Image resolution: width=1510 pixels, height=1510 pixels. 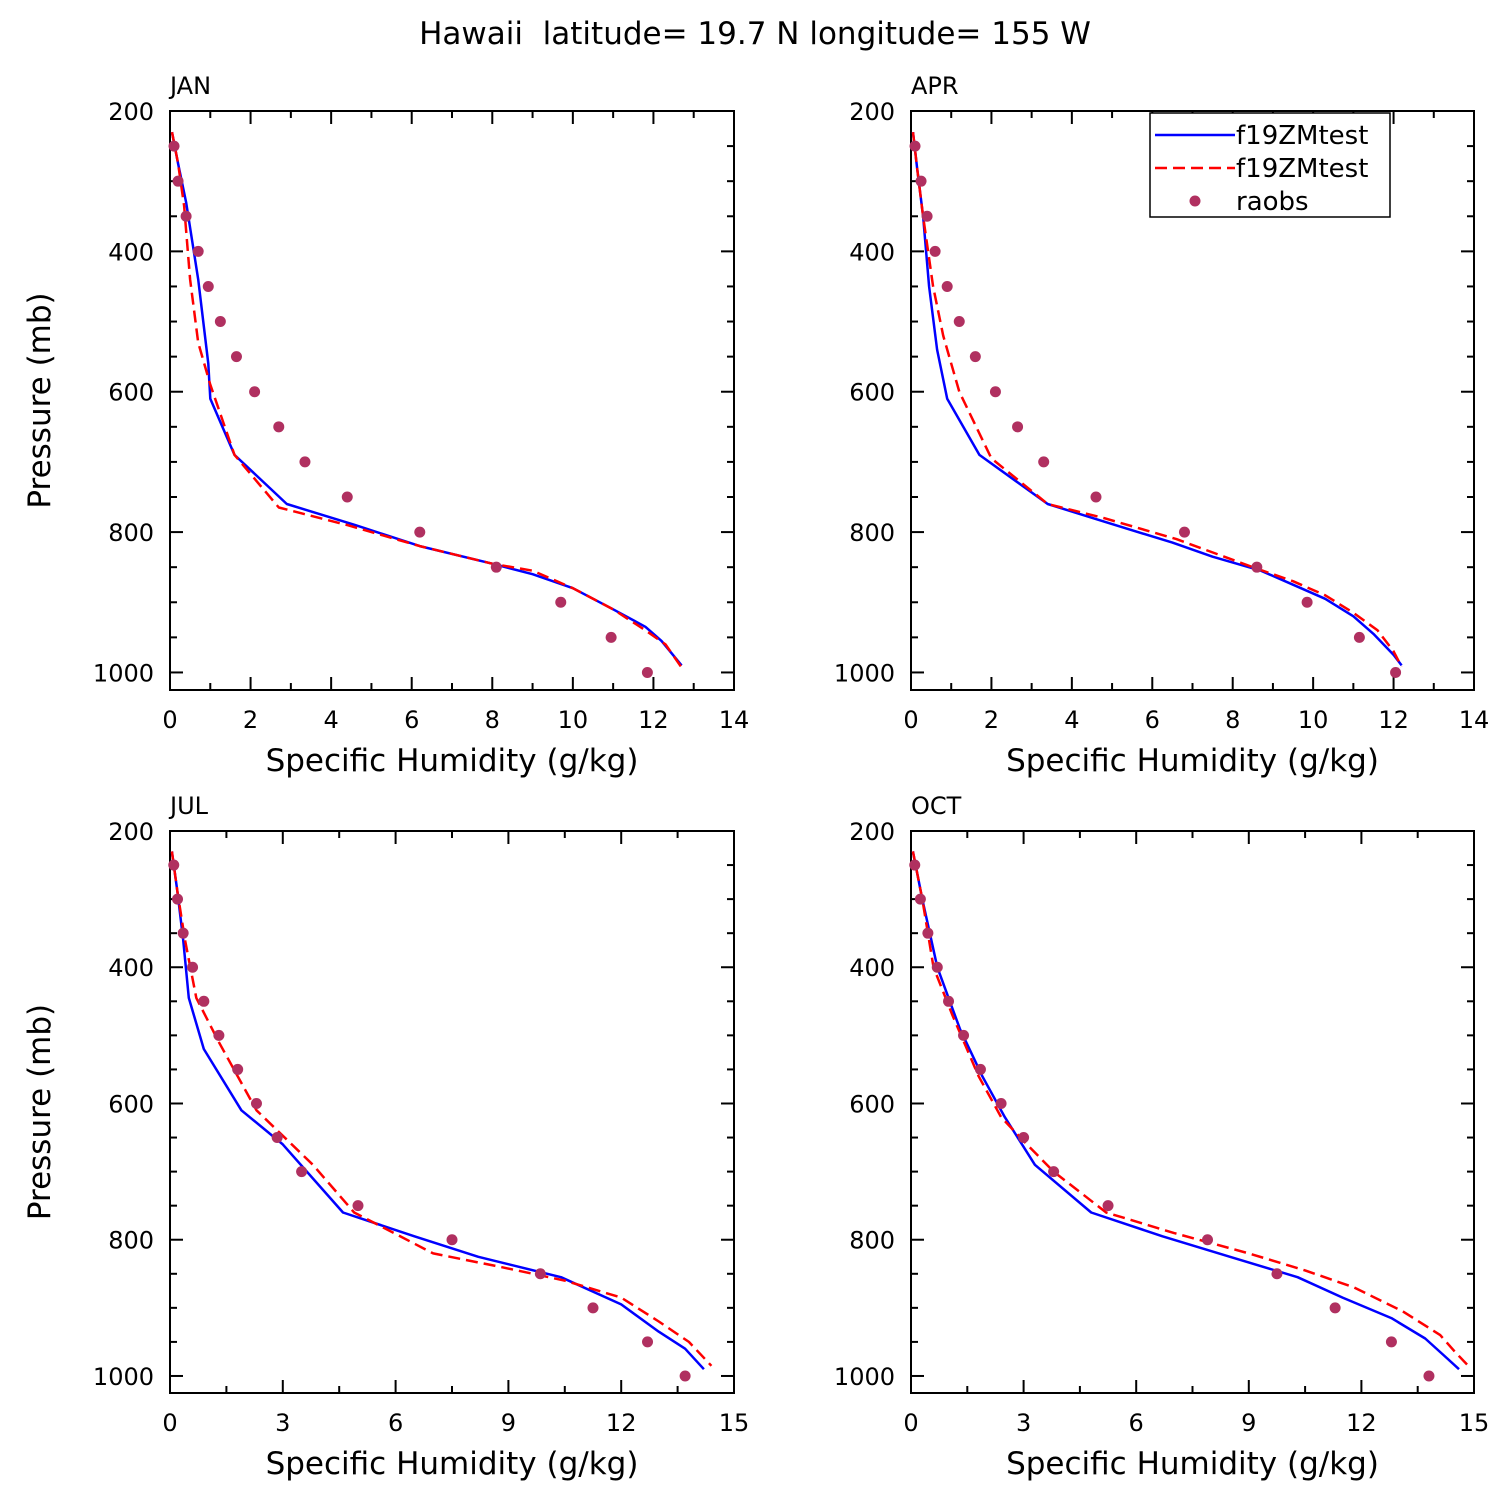 I want to click on x-tick-label: 9, so click(x=1248, y=1423).